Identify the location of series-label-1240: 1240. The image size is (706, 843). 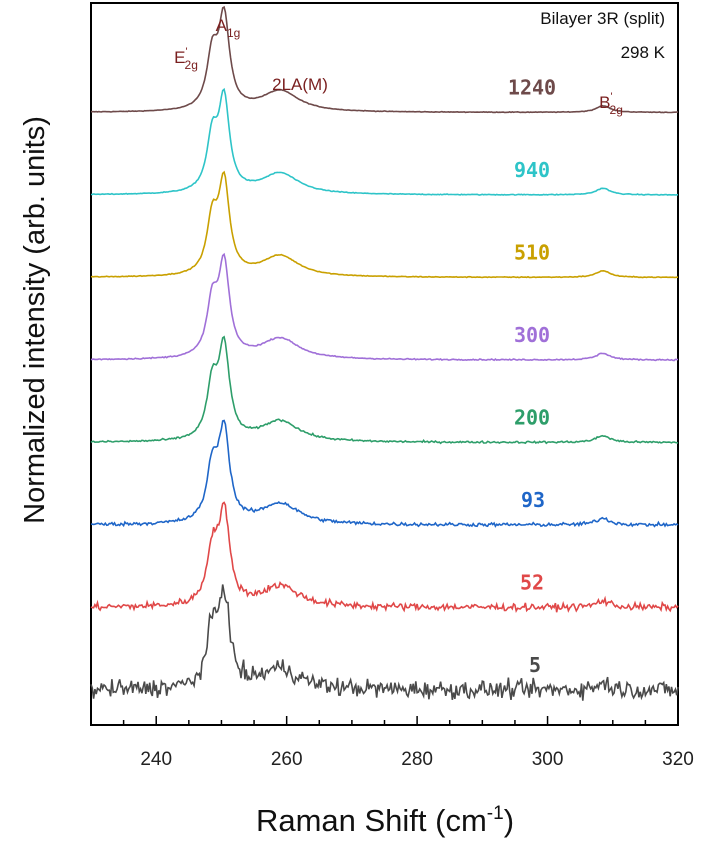
(532, 88).